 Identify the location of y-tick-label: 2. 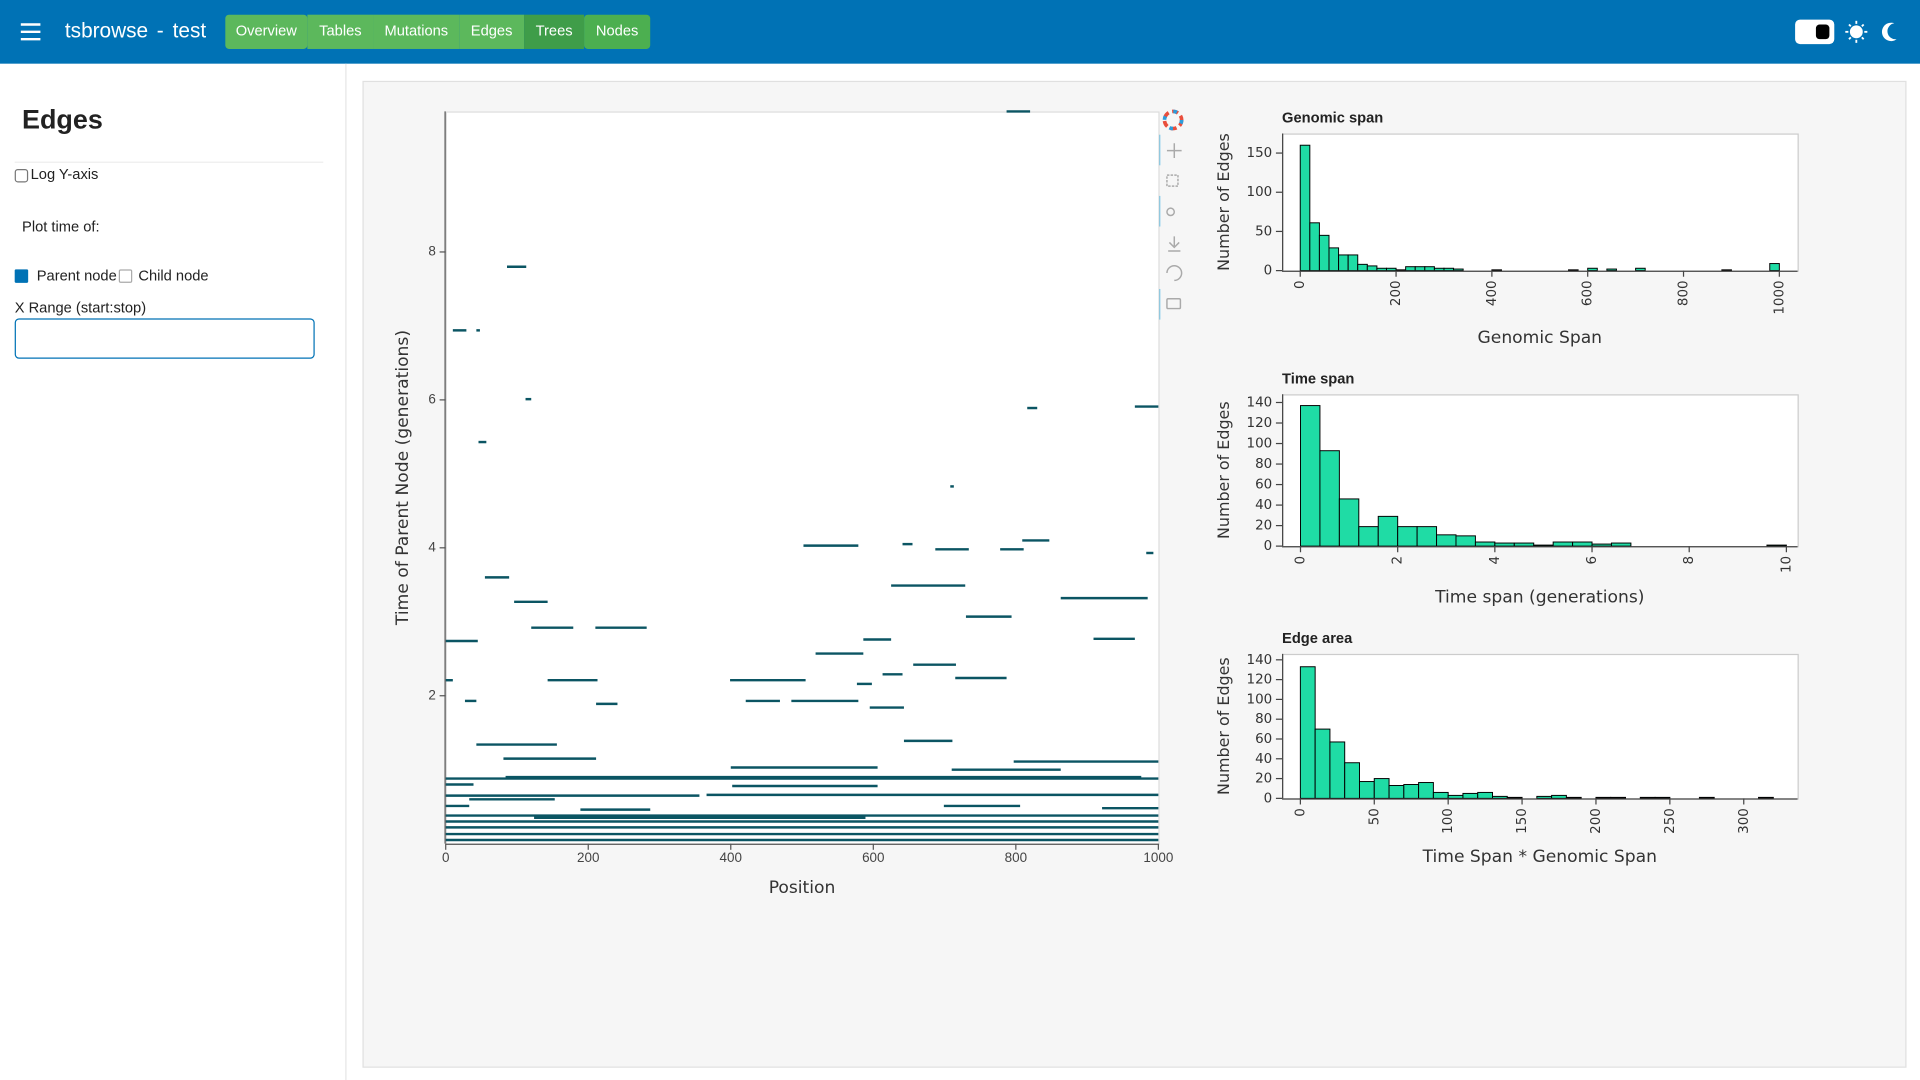
(431, 694).